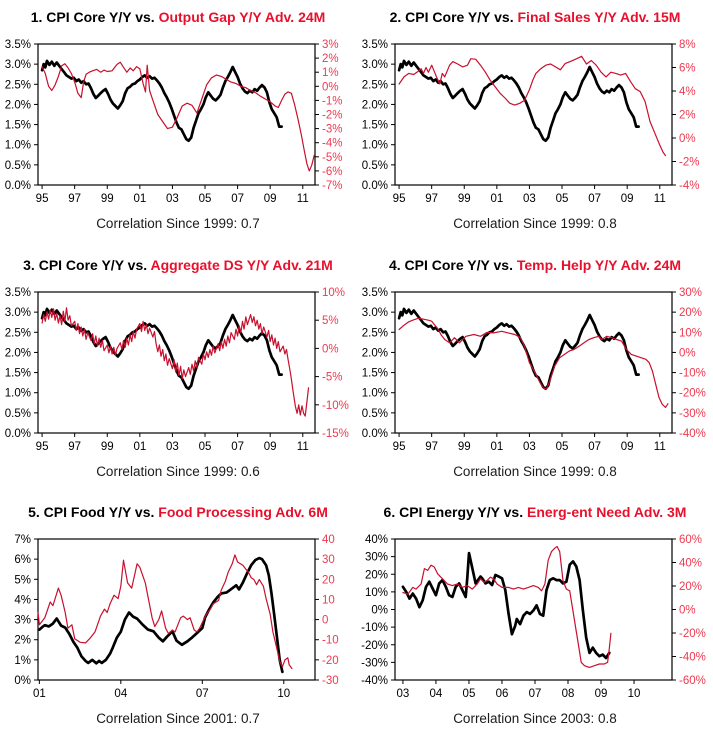 The height and width of the screenshot is (743, 713). I want to click on svg-text: -10, so click(330, 641).